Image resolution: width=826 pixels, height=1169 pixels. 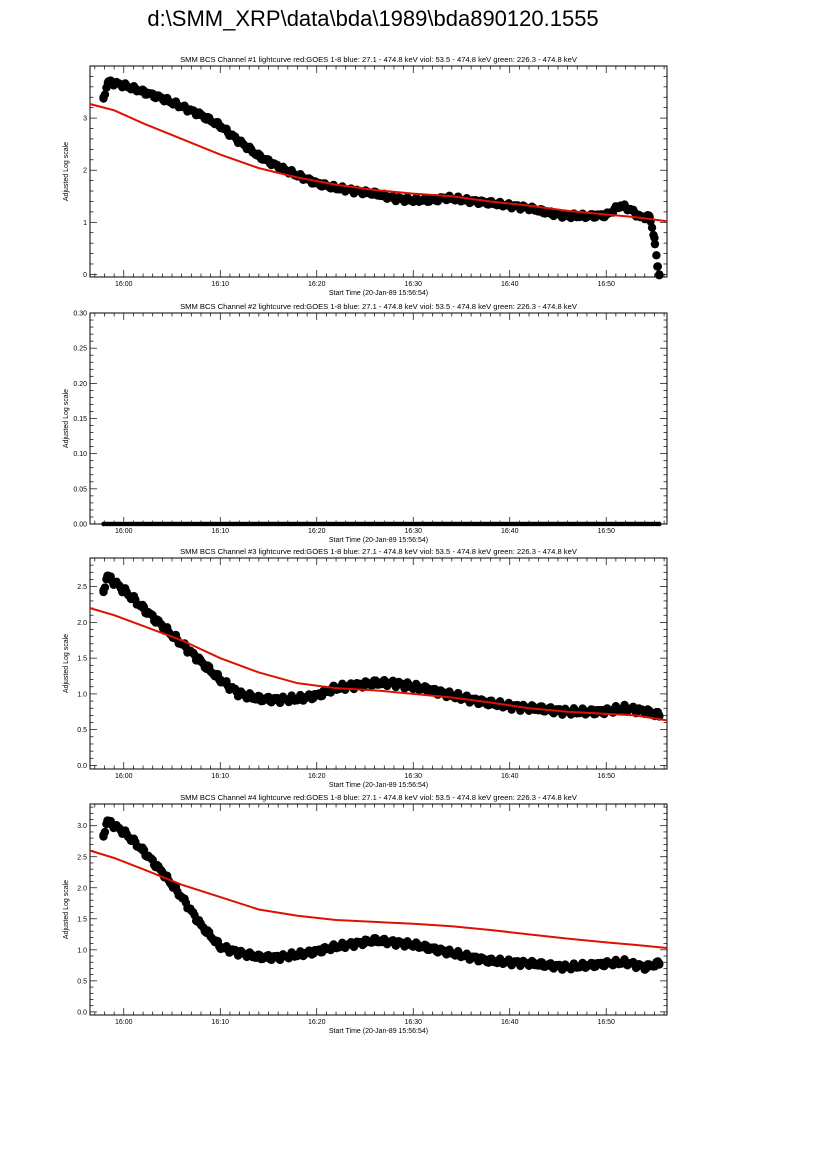 I want to click on y-tick-label: 1.0, so click(x=82, y=950).